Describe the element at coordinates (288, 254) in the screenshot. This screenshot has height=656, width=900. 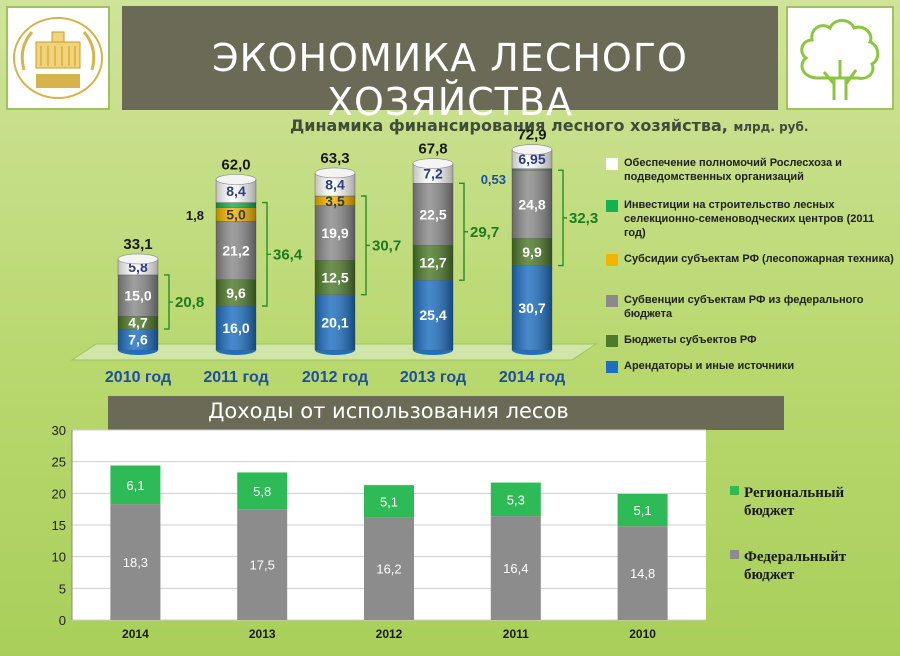
I see `bracket-value-label: 36,4` at that location.